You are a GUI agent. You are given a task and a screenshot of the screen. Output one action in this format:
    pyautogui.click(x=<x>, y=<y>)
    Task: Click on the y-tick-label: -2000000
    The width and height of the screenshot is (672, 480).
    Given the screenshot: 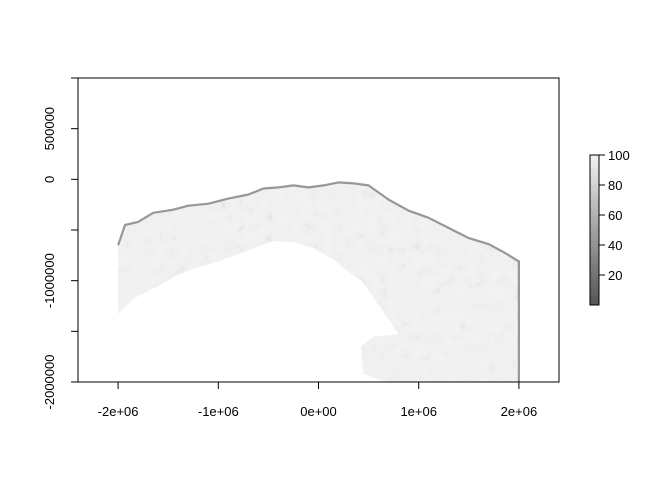 What is the action you would take?
    pyautogui.click(x=49, y=382)
    